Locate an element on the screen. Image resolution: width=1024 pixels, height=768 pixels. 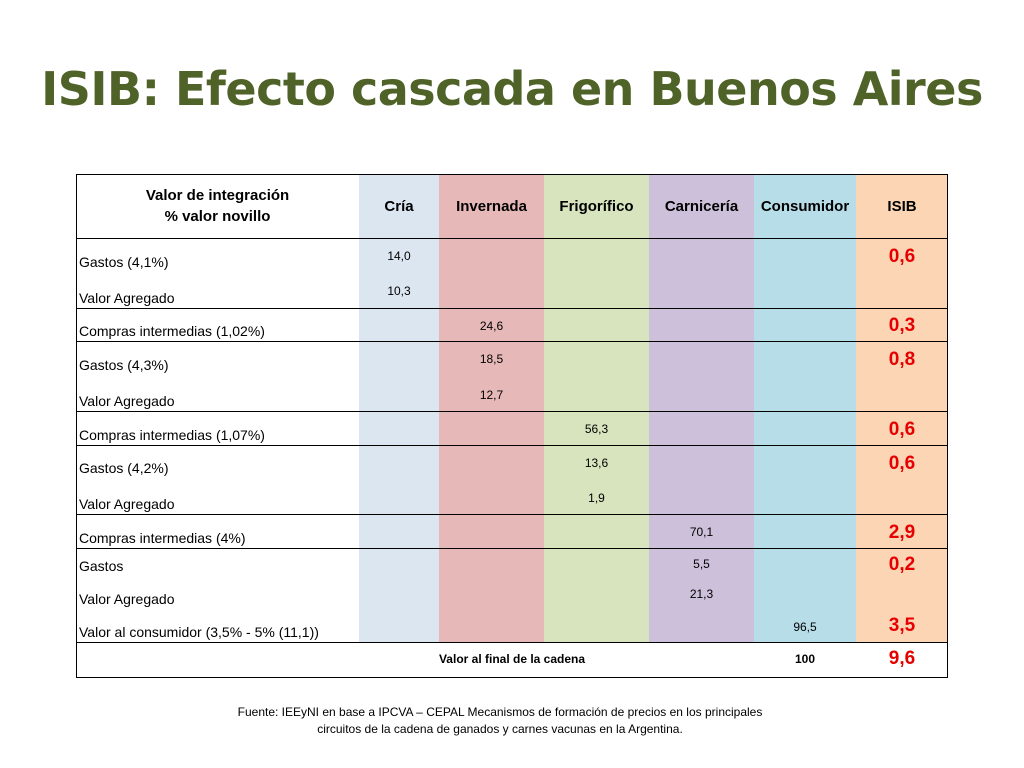
row-isib: 0,8 is located at coordinates (902, 359).